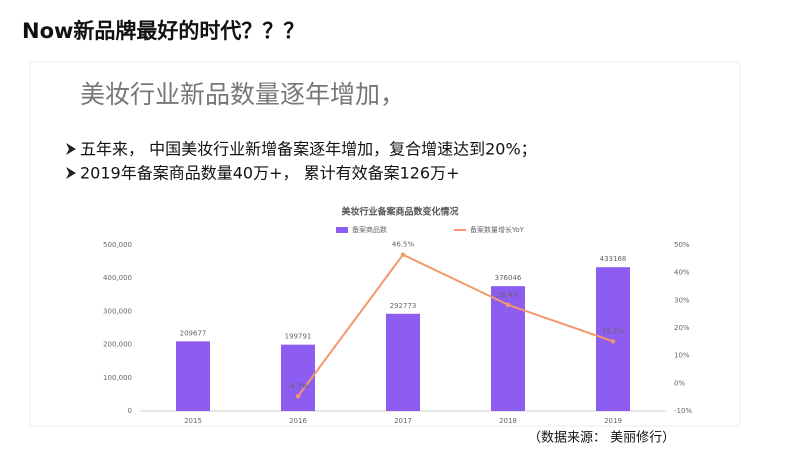 This screenshot has height=450, width=800. What do you see at coordinates (308, 149) in the screenshot?
I see `bullet: 五年来， 中国美妆行业新增备案逐年增加，复合增速达到20%；` at bounding box center [308, 149].